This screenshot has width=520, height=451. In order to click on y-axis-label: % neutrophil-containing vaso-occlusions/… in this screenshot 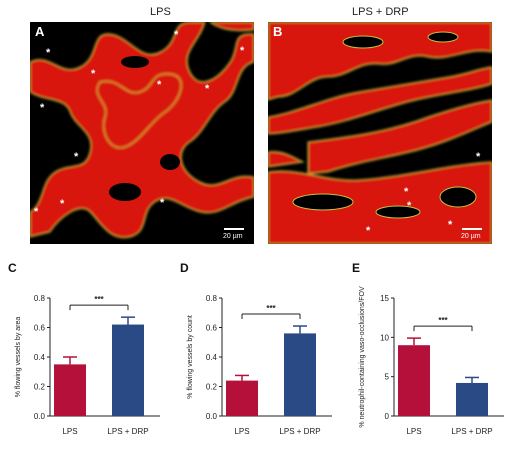, I will do `click(362, 357)`.